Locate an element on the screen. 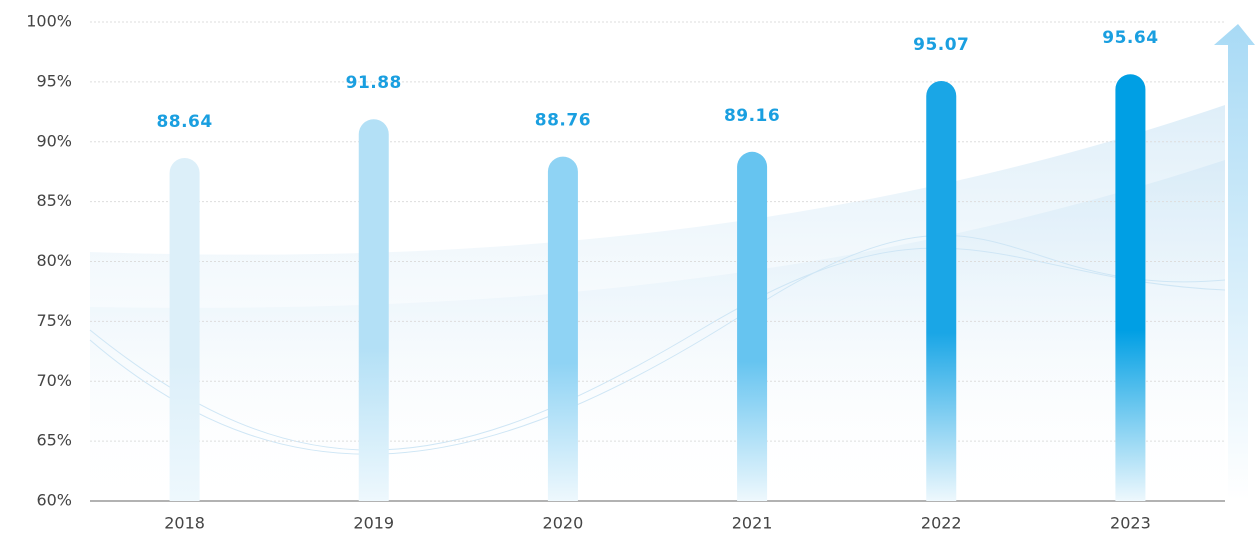 Image resolution: width=1255 pixels, height=542 pixels. value-label: 91.88 is located at coordinates (374, 83).